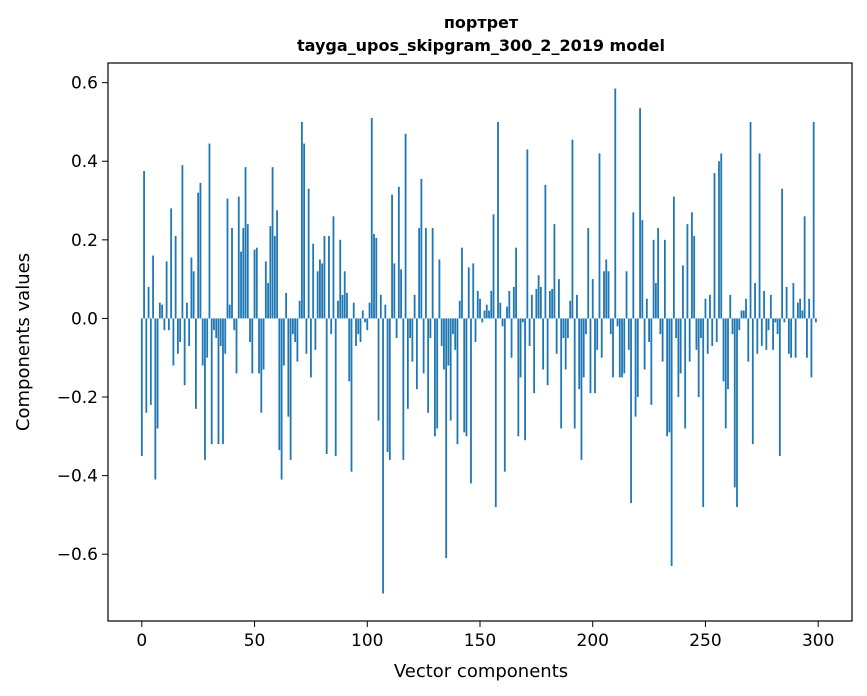 The width and height of the screenshot is (867, 696). I want to click on y-tick-label: 0.2, so click(84, 241).